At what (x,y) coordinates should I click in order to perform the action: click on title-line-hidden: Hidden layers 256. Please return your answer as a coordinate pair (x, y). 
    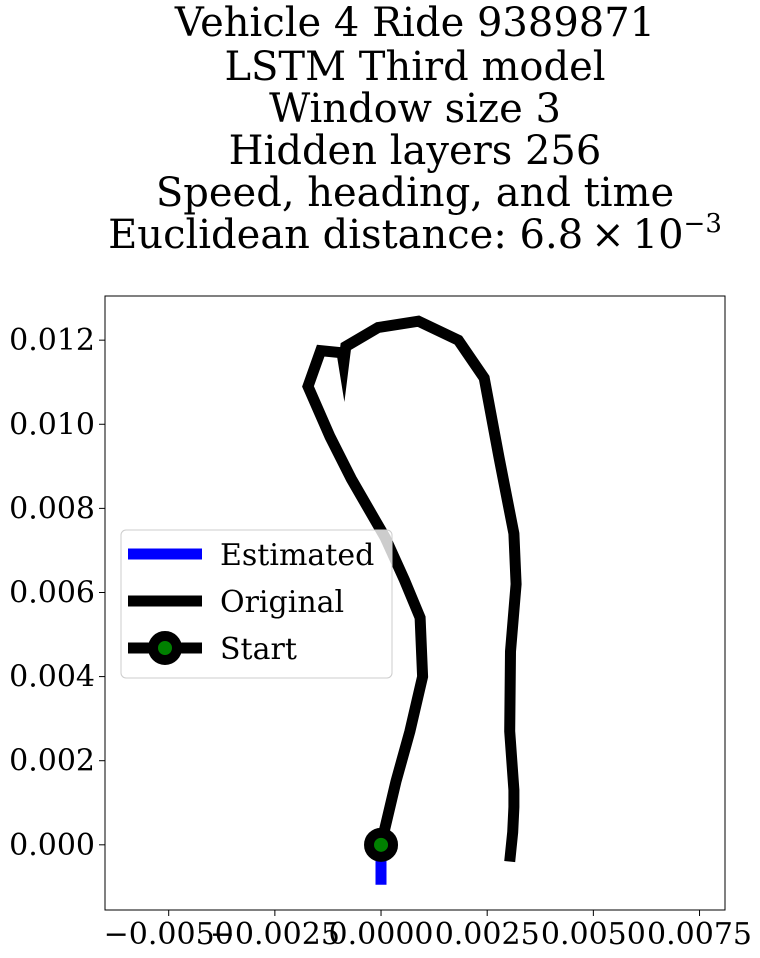
    Looking at the image, I should click on (415, 151).